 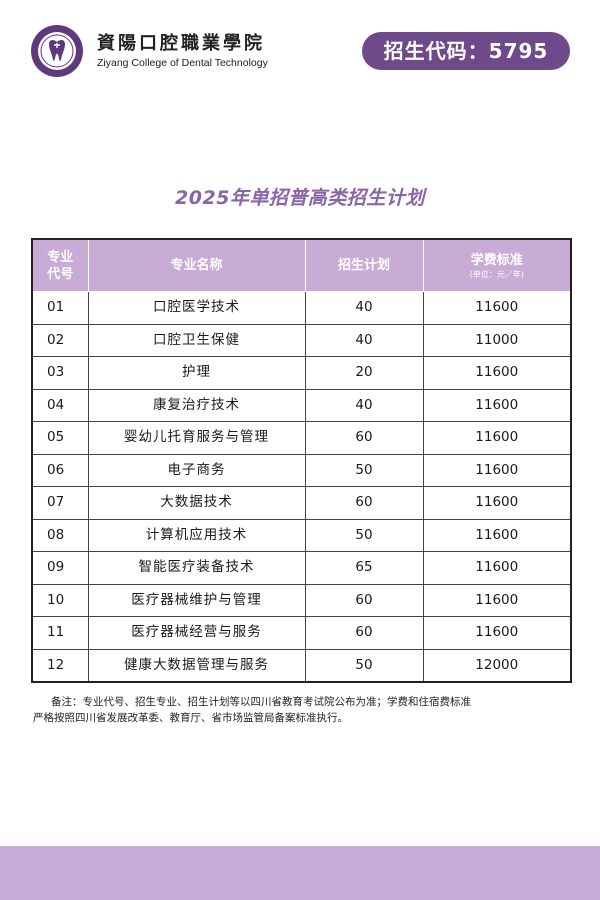 I want to click on college-name-en: Ziyang College of Dental Technology, so click(x=182, y=63).